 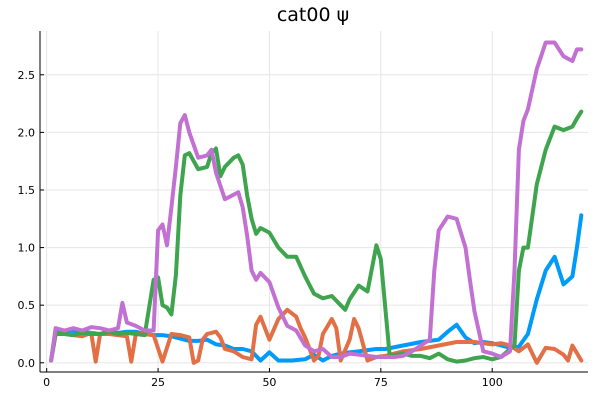 I want to click on y-tick-label: 0.5, so click(x=27, y=305).